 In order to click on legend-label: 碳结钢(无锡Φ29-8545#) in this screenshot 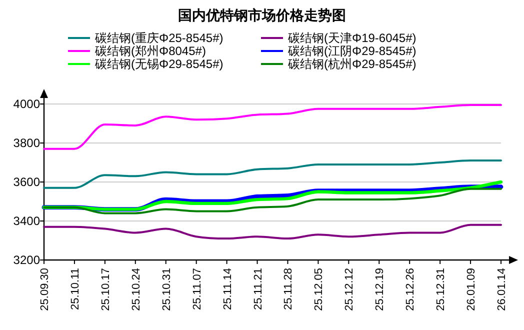, I will do `click(159, 64)`.